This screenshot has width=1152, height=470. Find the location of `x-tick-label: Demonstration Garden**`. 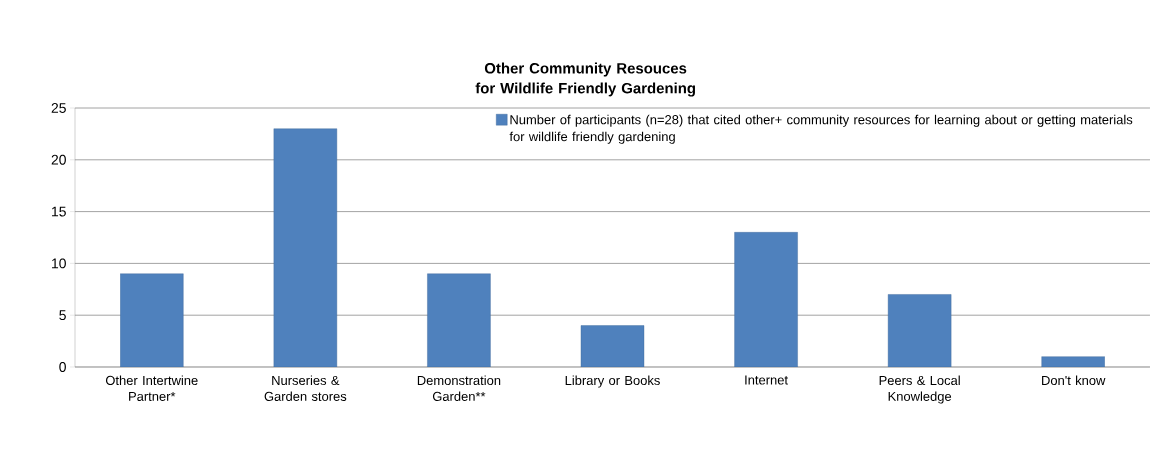

x-tick-label: Demonstration Garden** is located at coordinates (459, 388).